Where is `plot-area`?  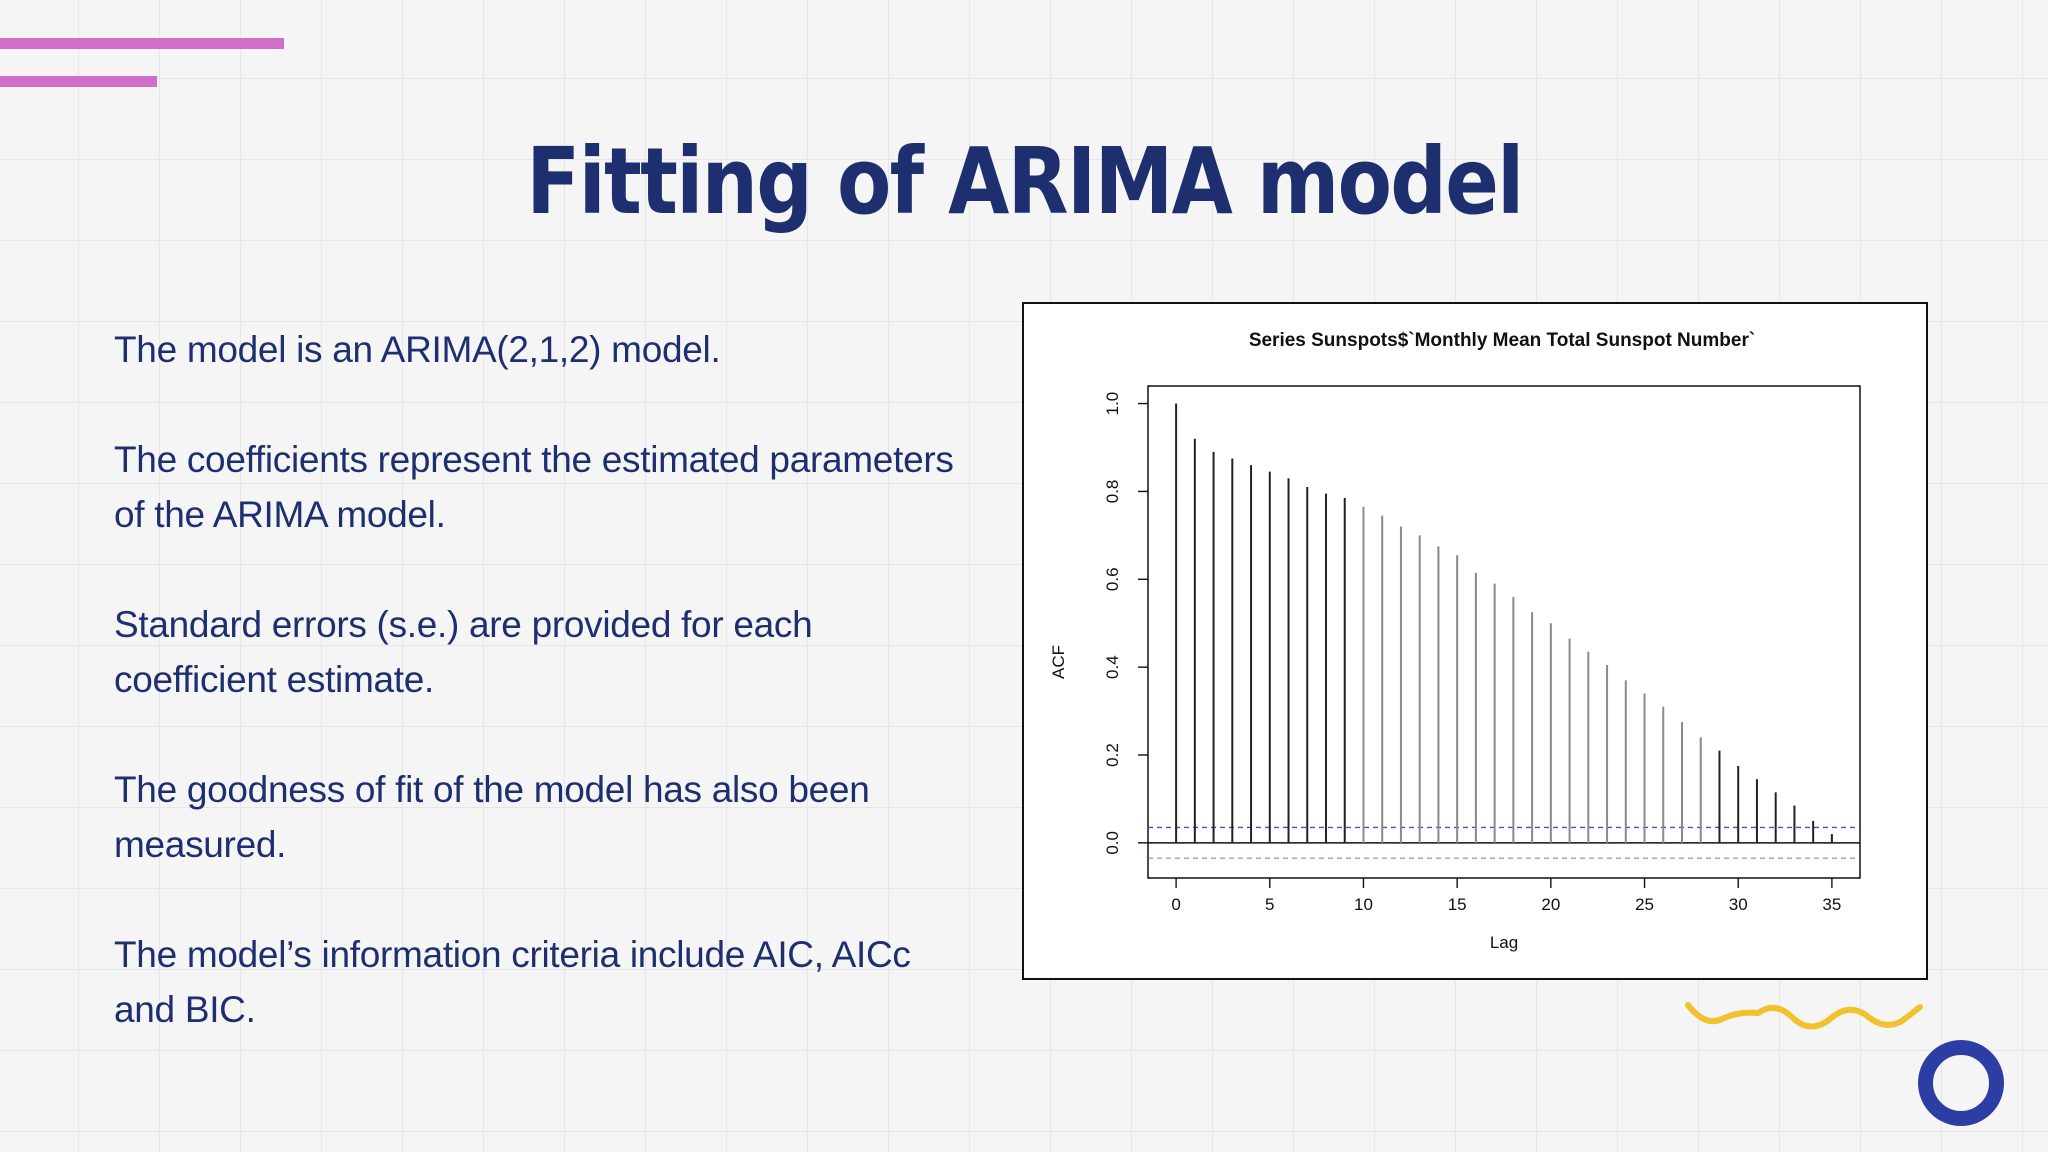
plot-area is located at coordinates (1504, 632).